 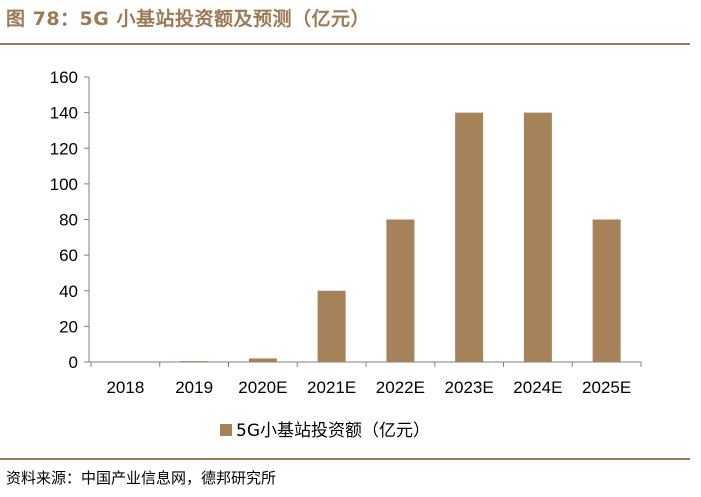 I want to click on y-axis: 0 20 40 60 80 100 120 140 160, so click(x=70, y=220).